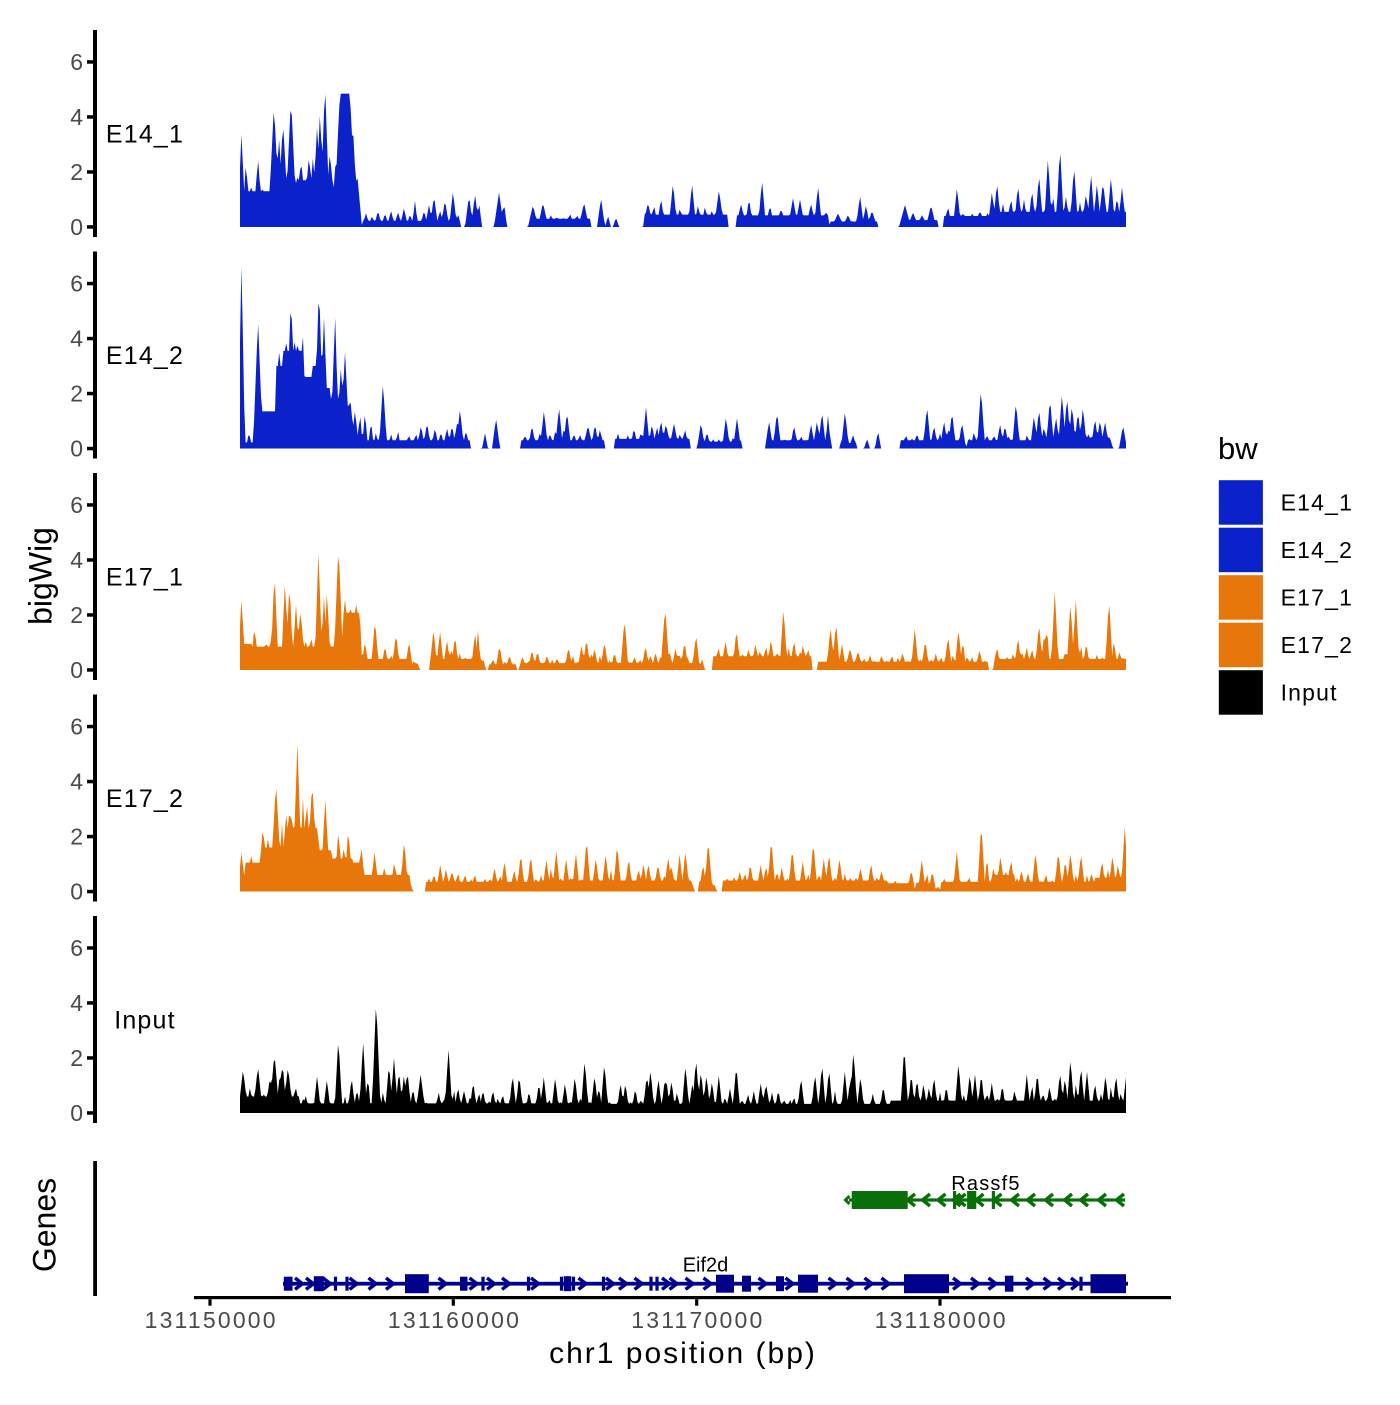 The image size is (1400, 1405). Describe the element at coordinates (45, 1225) in the screenshot. I see `svg-text: Genes` at that location.